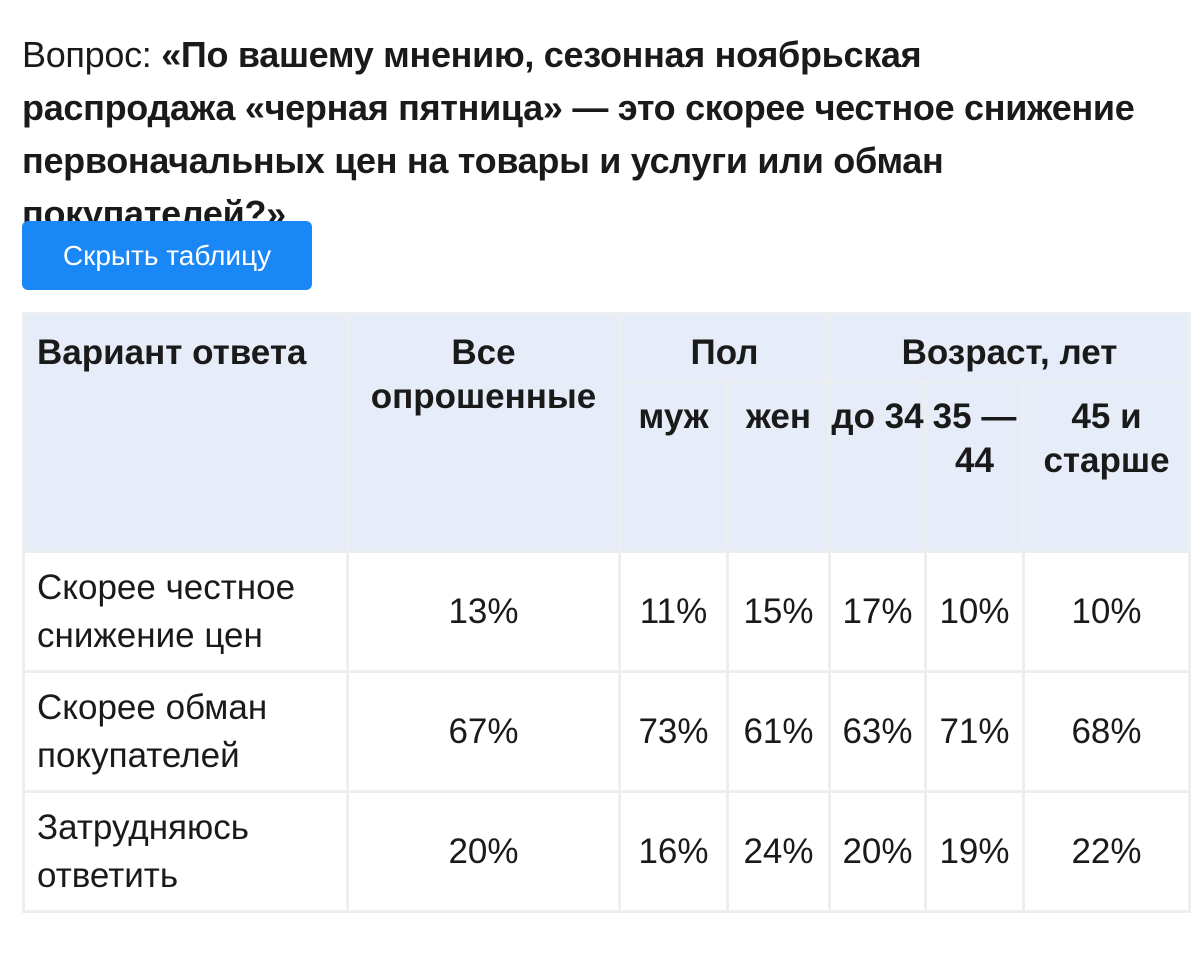 This screenshot has height=959, width=1200. I want to click on cell-age-45-plus: 68%, so click(1106, 731).